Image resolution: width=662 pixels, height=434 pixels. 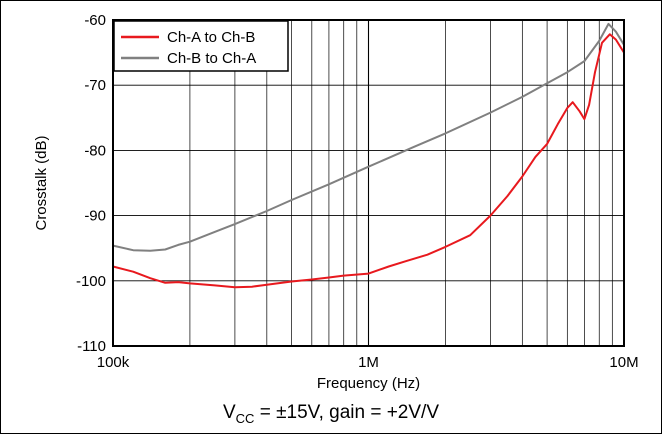 I want to click on x-tick-label-0: 100k, so click(x=113, y=362).